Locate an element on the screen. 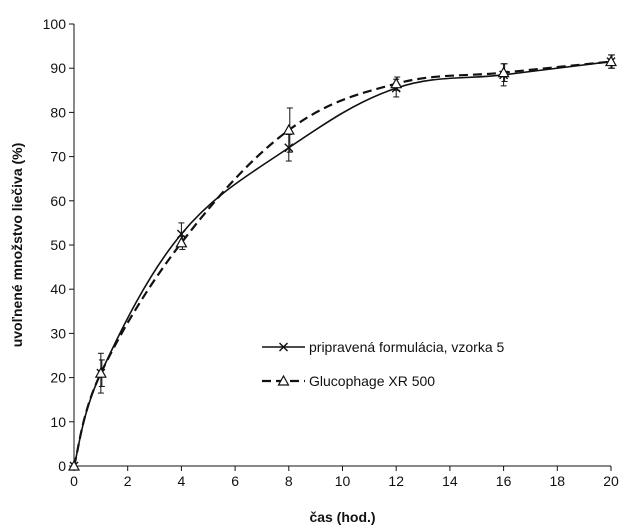 This screenshot has width=624, height=527. x-tick-label: 6 is located at coordinates (235, 481).